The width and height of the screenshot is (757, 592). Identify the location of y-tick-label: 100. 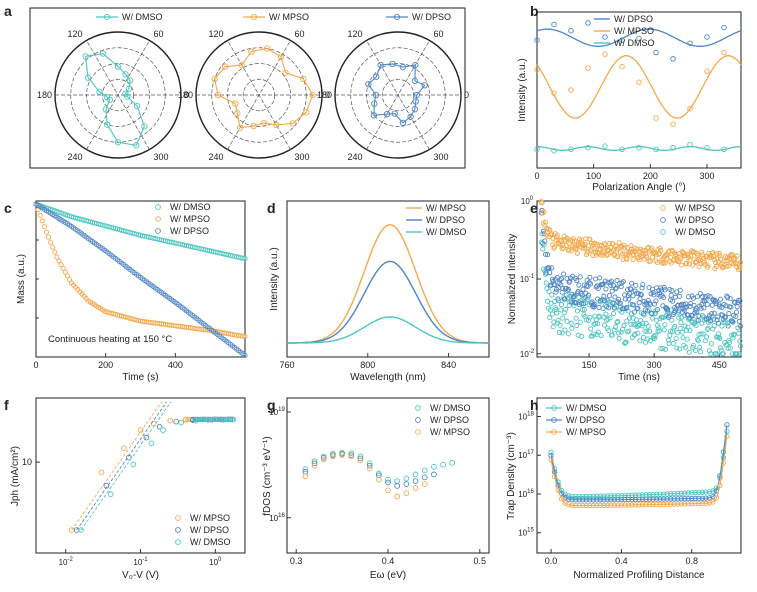
(527, 201).